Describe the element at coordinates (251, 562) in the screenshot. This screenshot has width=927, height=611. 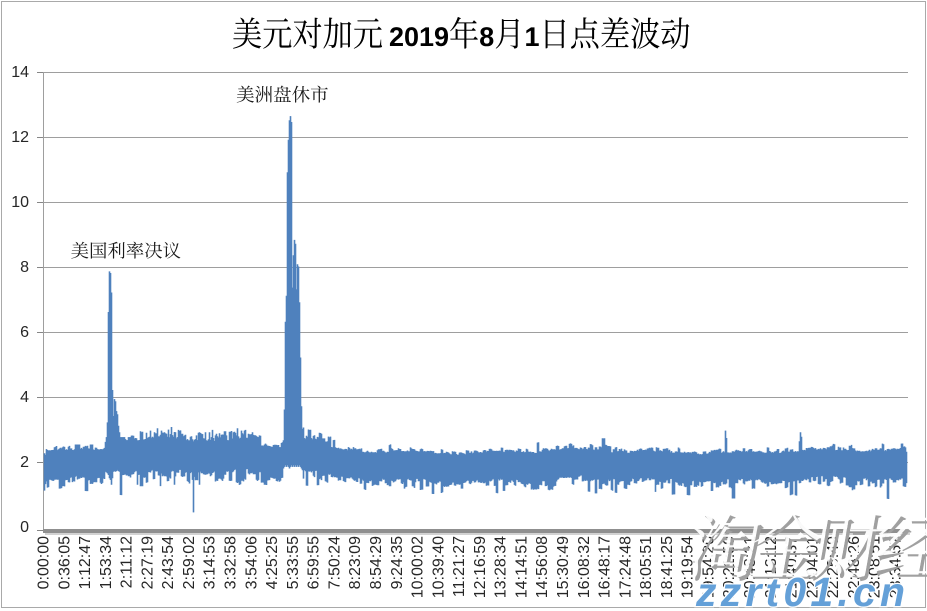
I see `svg-text: 3:54:06` at that location.